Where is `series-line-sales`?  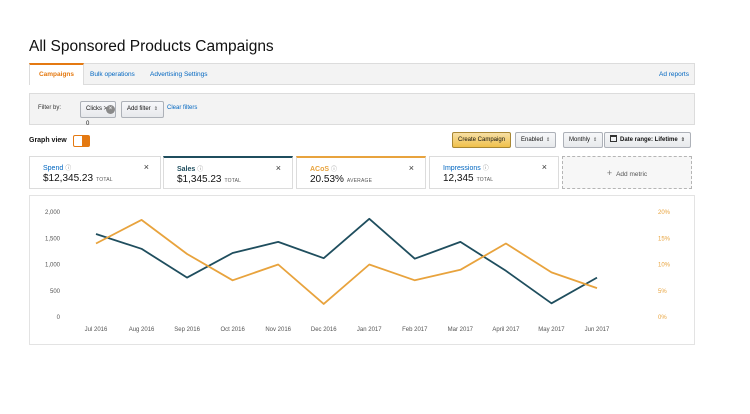
series-line-sales is located at coordinates (346, 261).